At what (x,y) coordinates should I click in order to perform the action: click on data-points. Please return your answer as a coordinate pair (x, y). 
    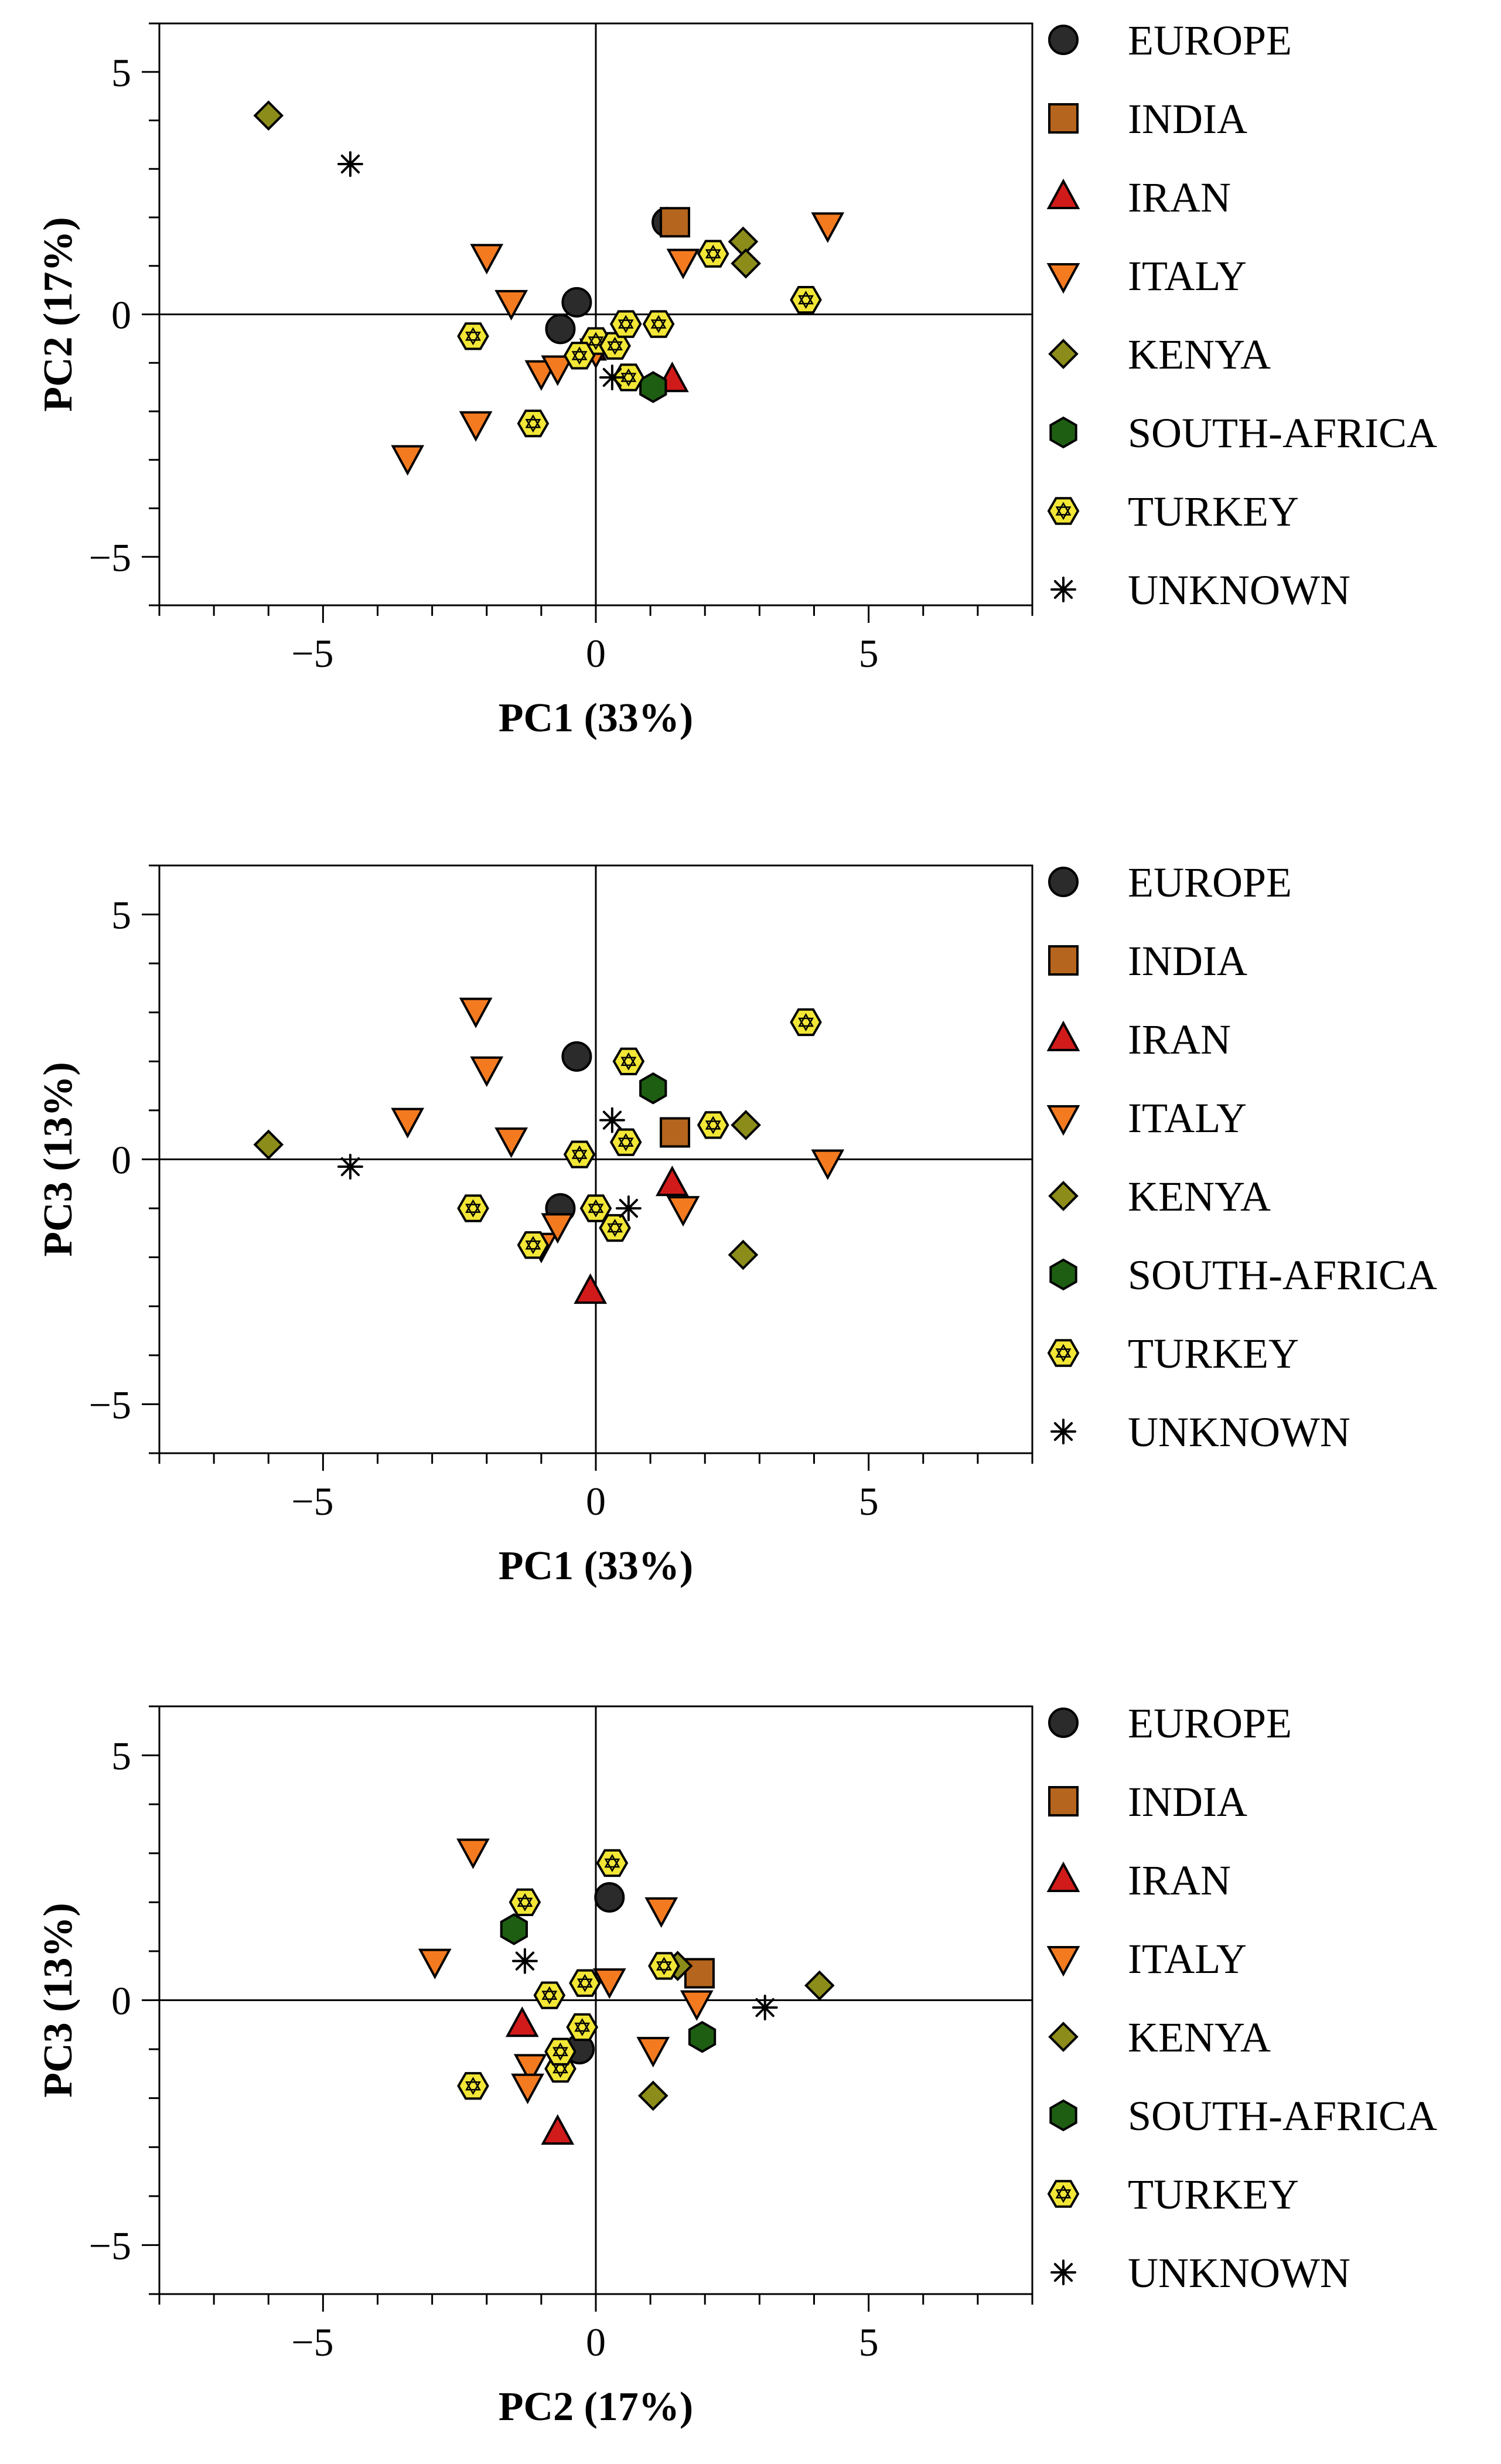
    Looking at the image, I should click on (627, 1992).